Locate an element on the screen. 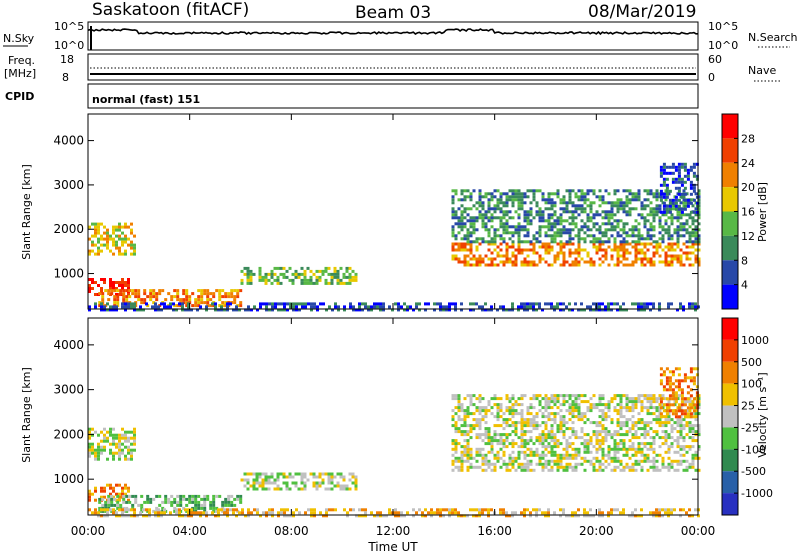 The image size is (800, 554). colorbar-swatch is located at coordinates (730, 199).